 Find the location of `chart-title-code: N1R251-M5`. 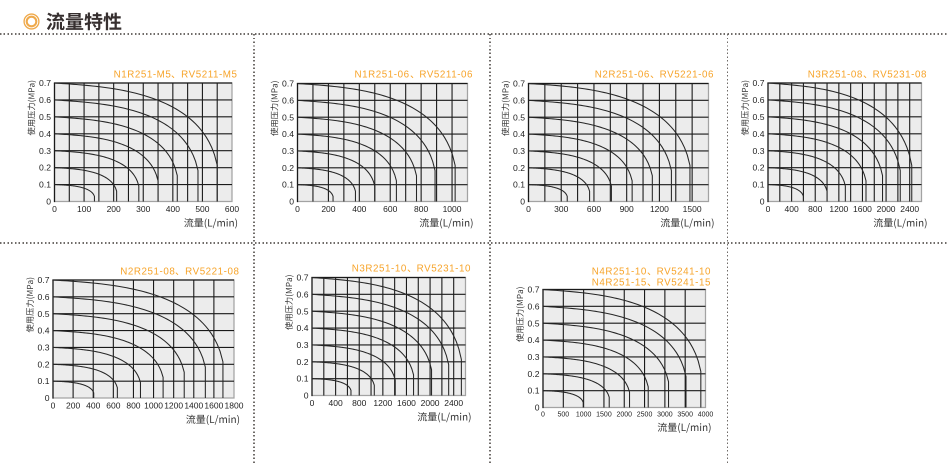

chart-title-code: N1R251-M5 is located at coordinates (142, 75).